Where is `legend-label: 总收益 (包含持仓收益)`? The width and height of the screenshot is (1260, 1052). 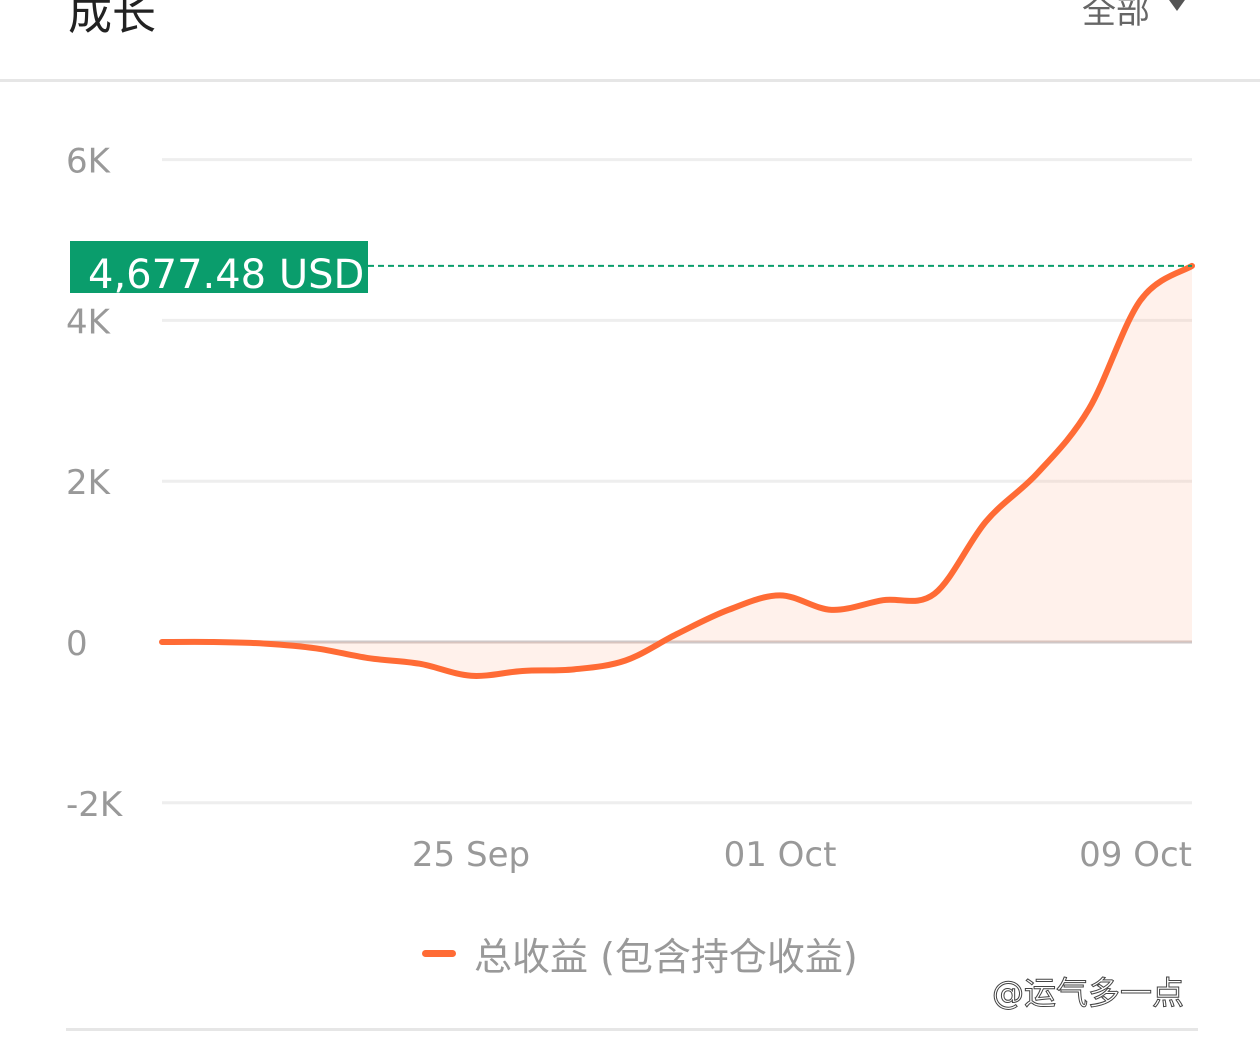
legend-label: 总收益 (包含持仓收益) is located at coordinates (666, 957).